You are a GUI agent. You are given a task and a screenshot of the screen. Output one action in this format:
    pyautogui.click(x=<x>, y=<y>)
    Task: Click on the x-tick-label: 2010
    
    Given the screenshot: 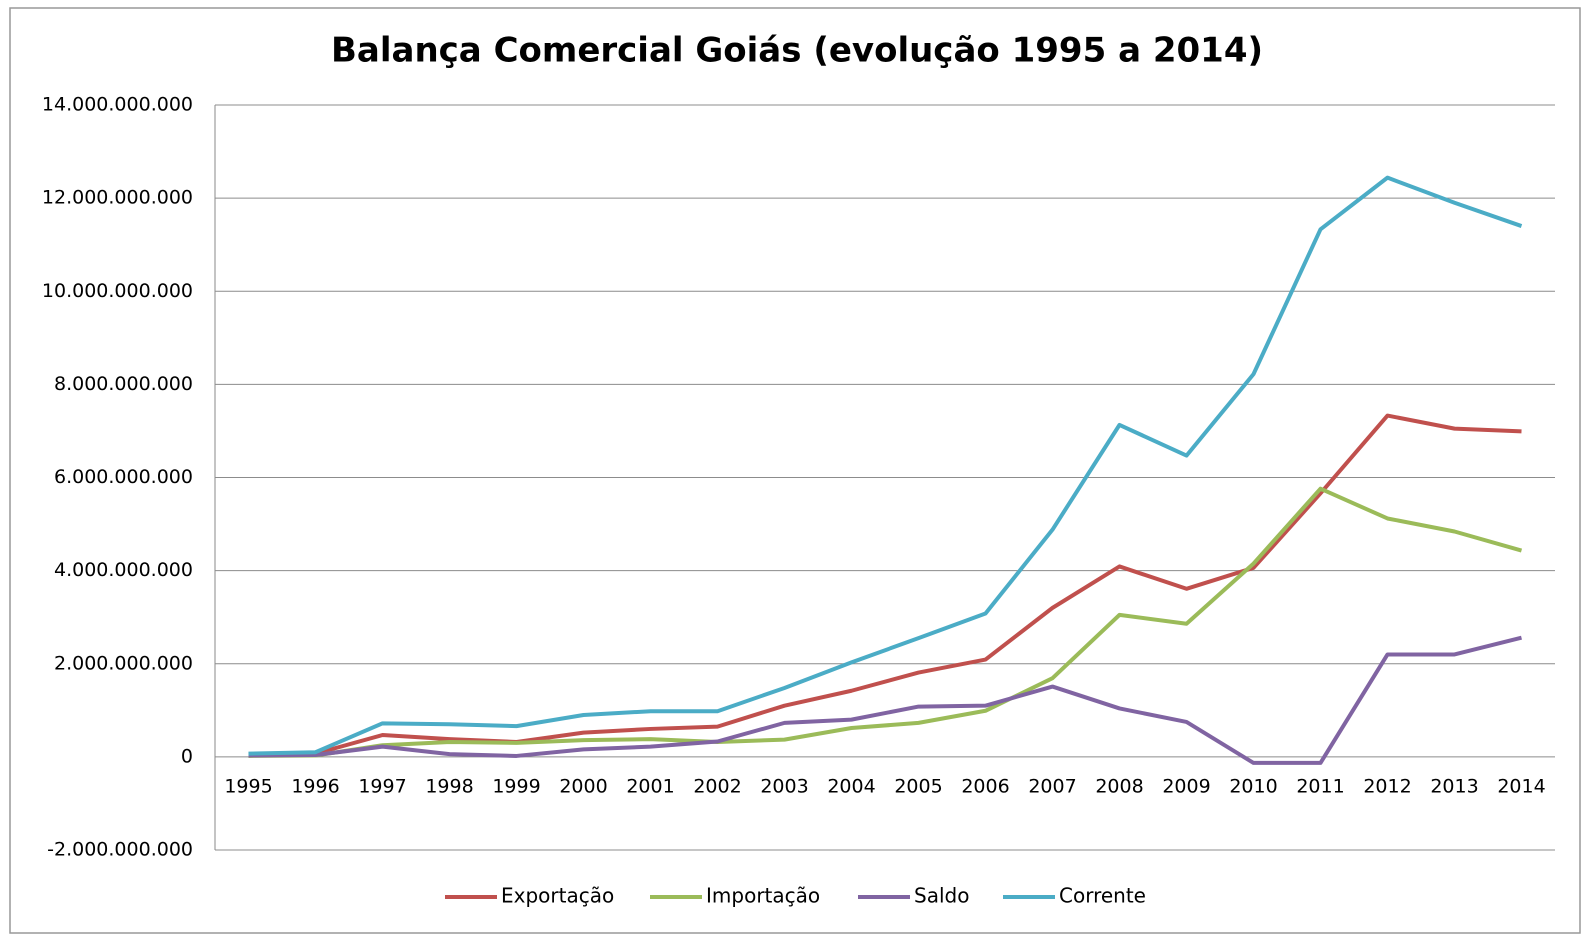 What is the action you would take?
    pyautogui.click(x=1253, y=786)
    